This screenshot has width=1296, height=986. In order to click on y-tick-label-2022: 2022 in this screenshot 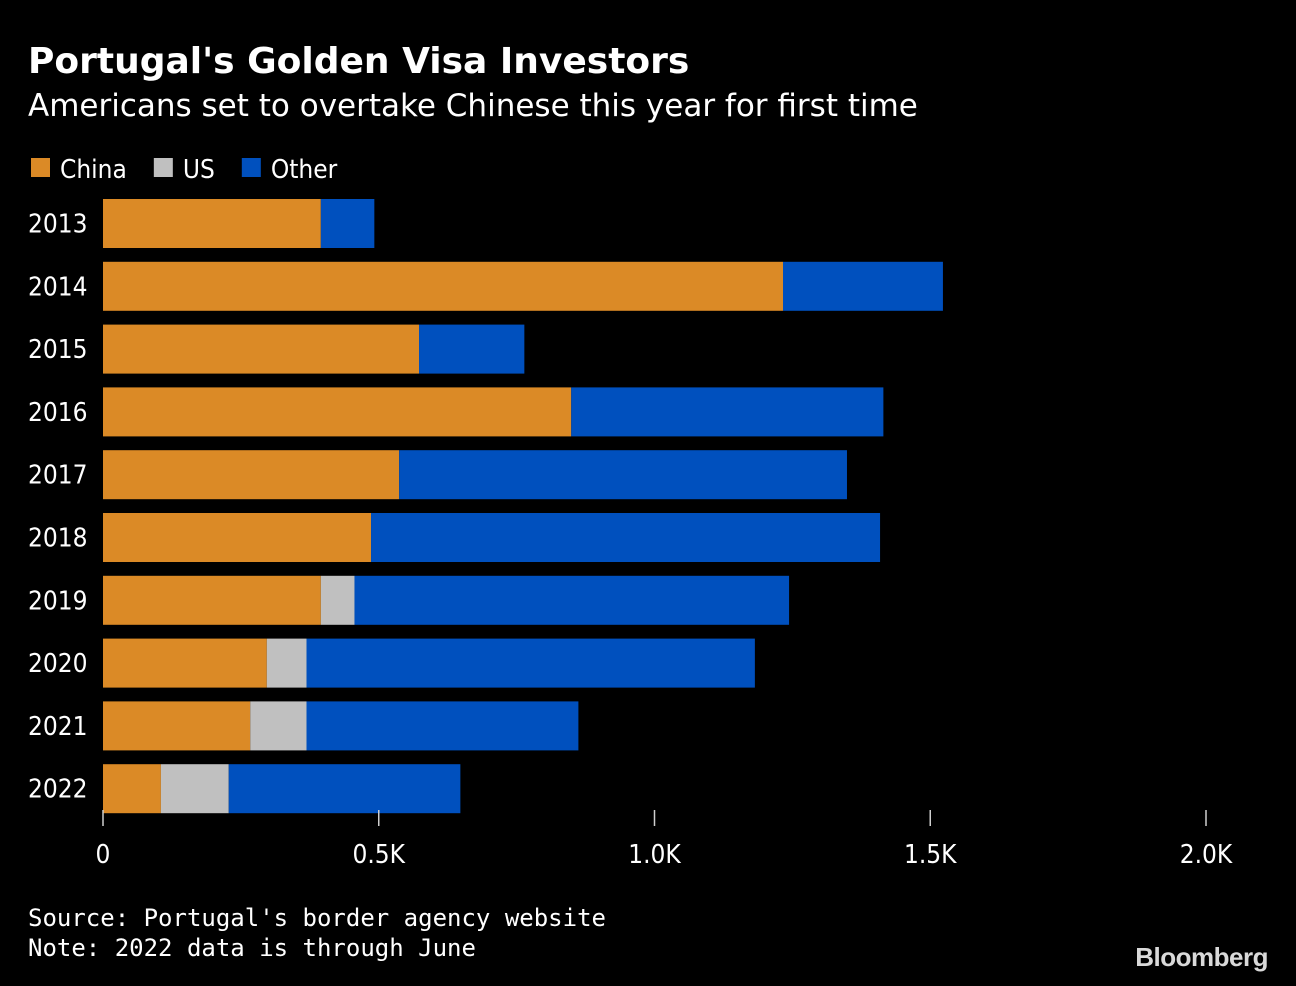, I will do `click(58, 790)`.